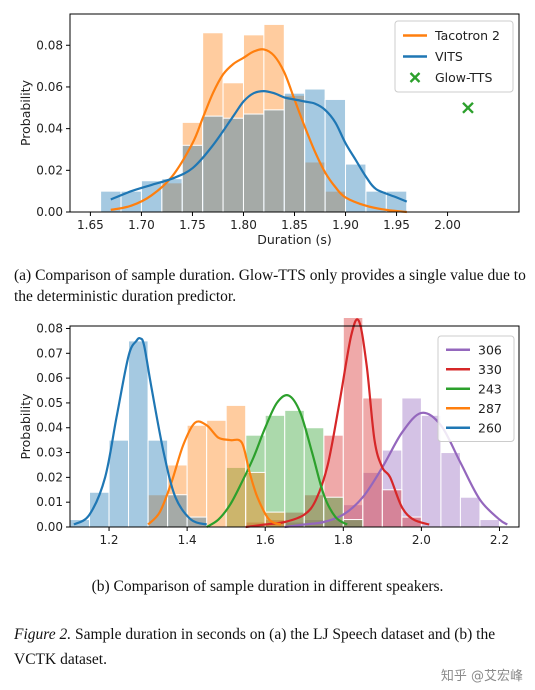  I want to click on chartb-xtick-label-3: 1.8, so click(343, 540).